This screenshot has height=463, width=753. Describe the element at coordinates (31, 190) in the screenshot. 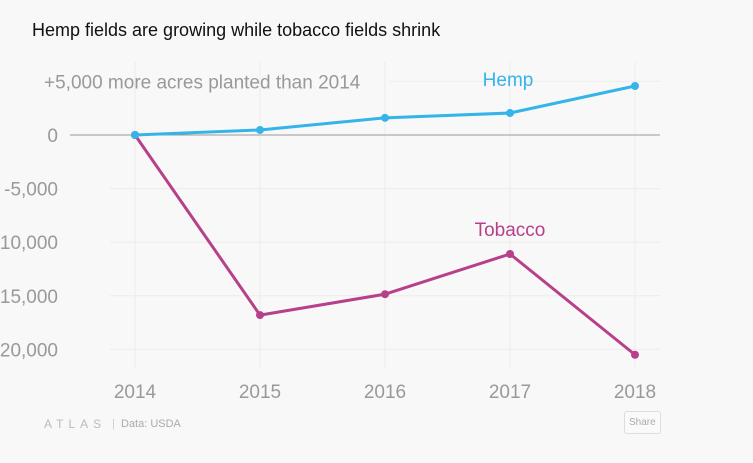

I see `y-tick-label: -5,000` at that location.